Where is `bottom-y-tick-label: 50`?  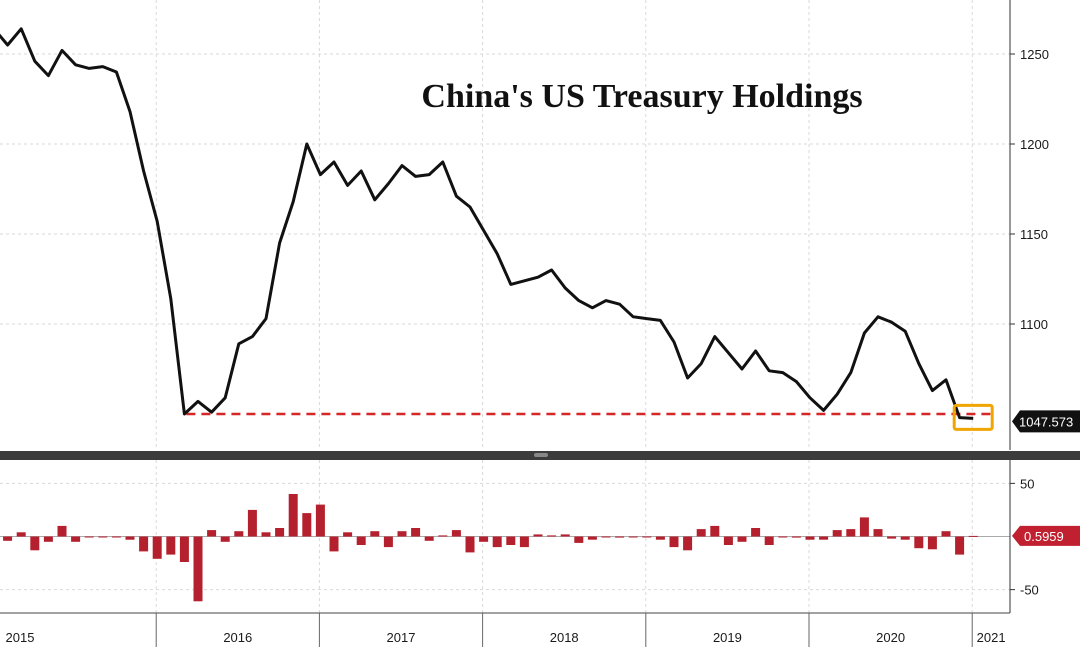
bottom-y-tick-label: 50 is located at coordinates (1027, 483).